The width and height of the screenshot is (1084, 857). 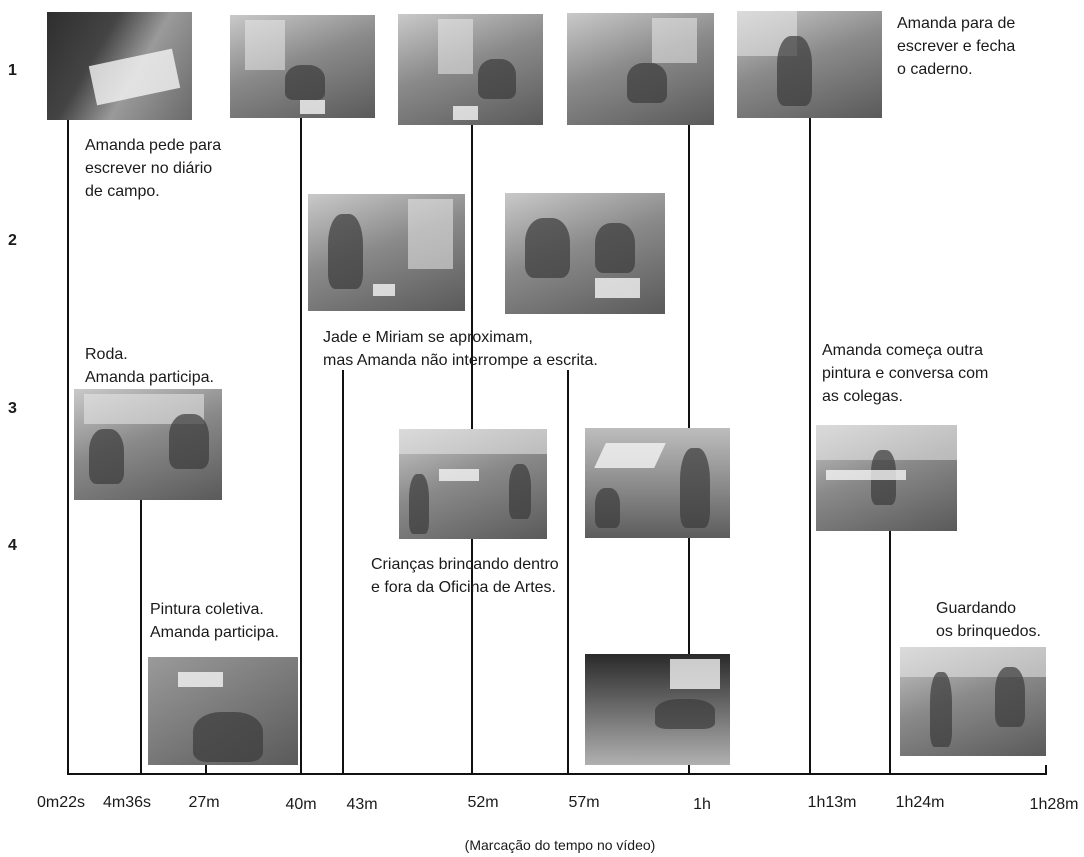 I want to click on time-axis, so click(x=557, y=774).